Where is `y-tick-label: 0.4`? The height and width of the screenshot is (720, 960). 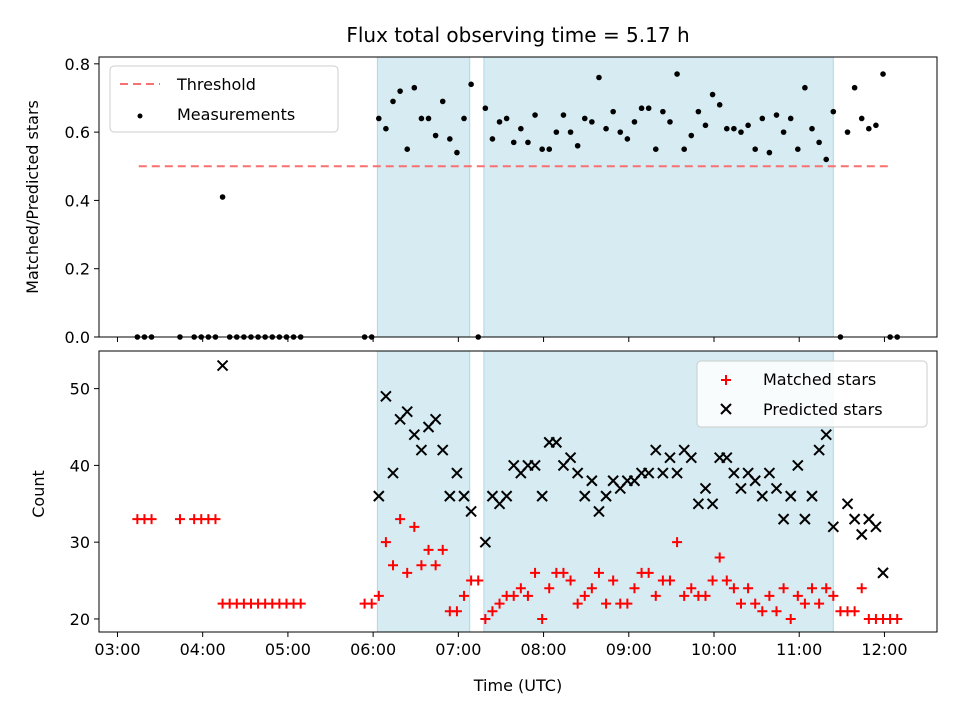
y-tick-label: 0.4 is located at coordinates (77, 200).